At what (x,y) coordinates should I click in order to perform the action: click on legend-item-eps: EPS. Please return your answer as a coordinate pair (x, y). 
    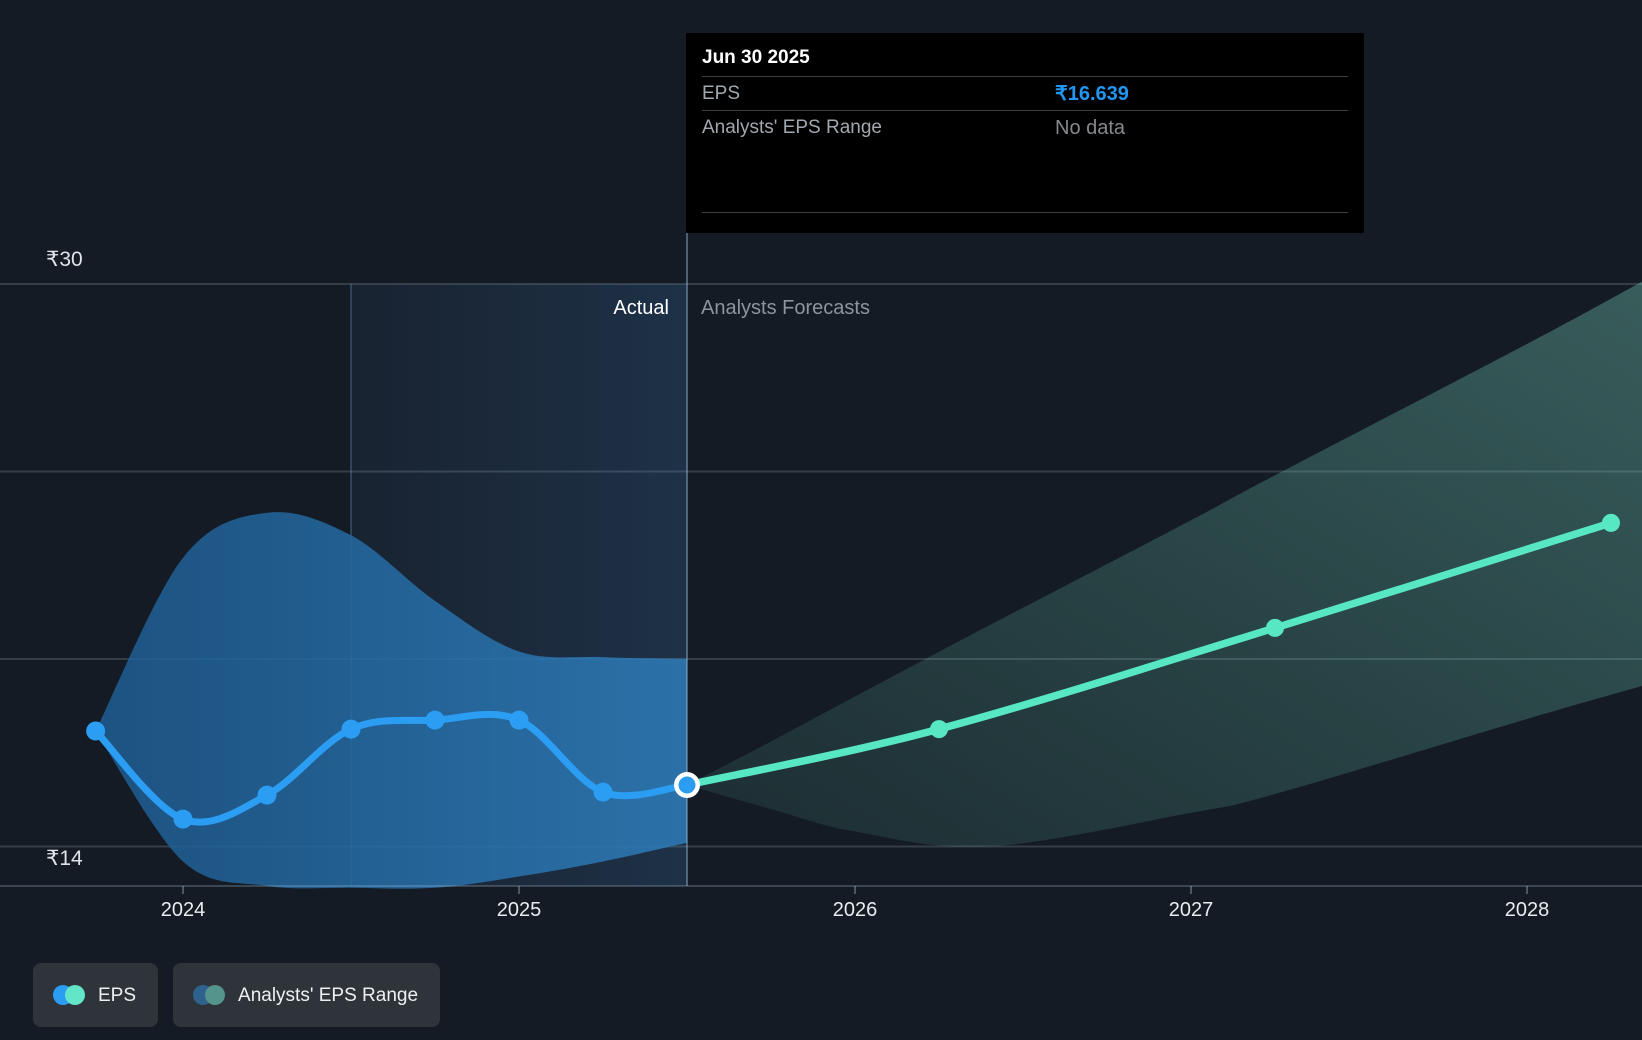
    Looking at the image, I should click on (96, 995).